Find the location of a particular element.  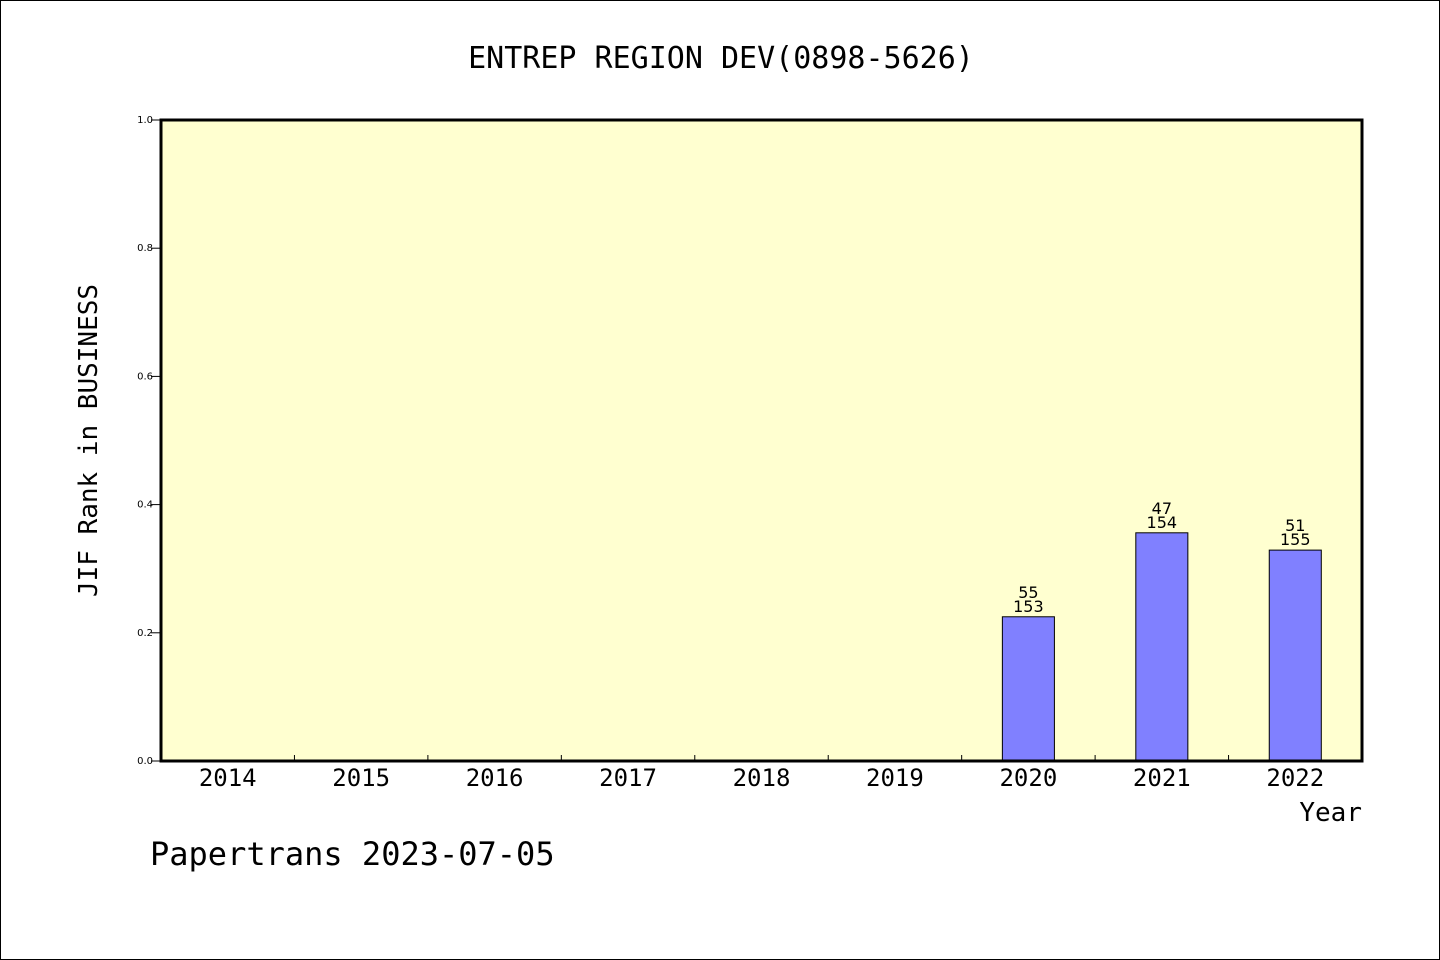

y-tick-label: 0.6 is located at coordinates (145, 376).